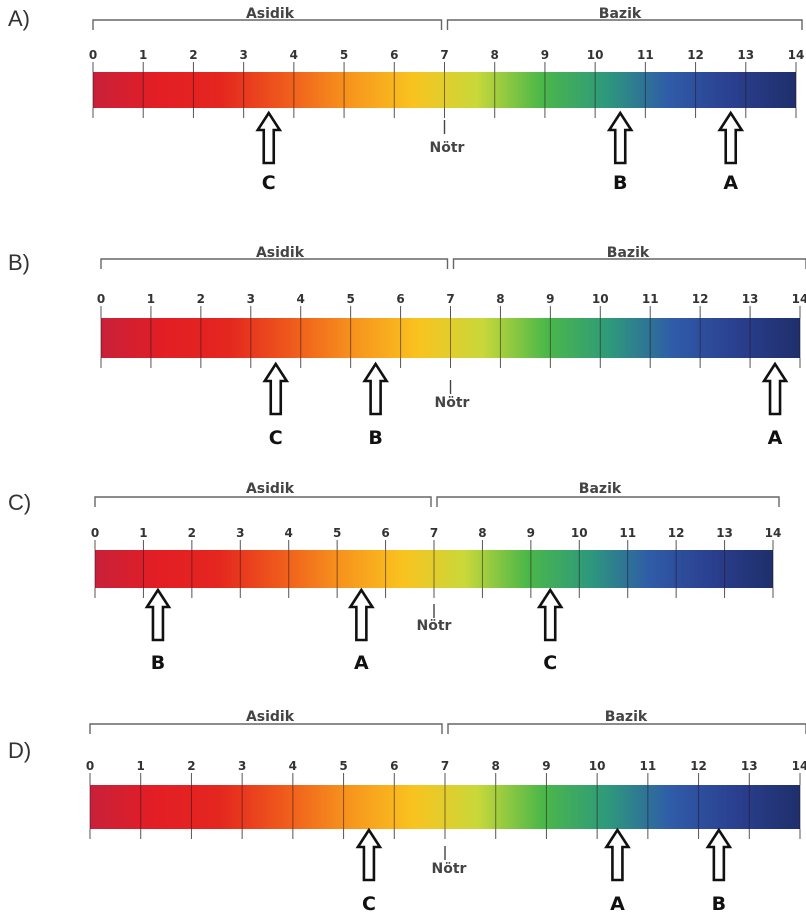 Image resolution: width=806 pixels, height=922 pixels. Describe the element at coordinates (20, 750) in the screenshot. I see `option-label: D)` at that location.